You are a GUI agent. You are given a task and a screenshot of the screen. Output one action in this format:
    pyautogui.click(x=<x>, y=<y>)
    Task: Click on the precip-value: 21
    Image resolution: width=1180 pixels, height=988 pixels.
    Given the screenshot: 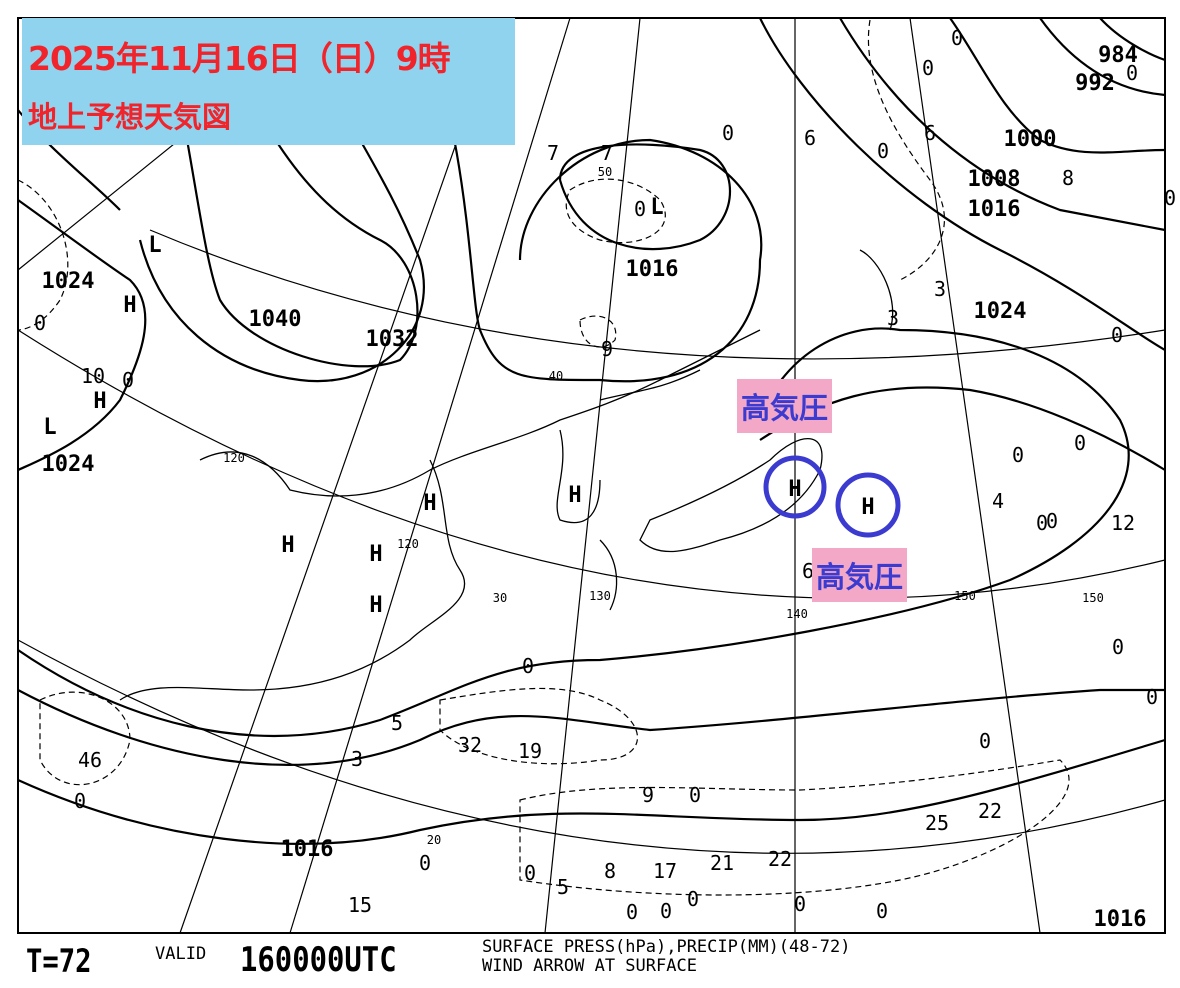 What is the action you would take?
    pyautogui.click(x=722, y=863)
    